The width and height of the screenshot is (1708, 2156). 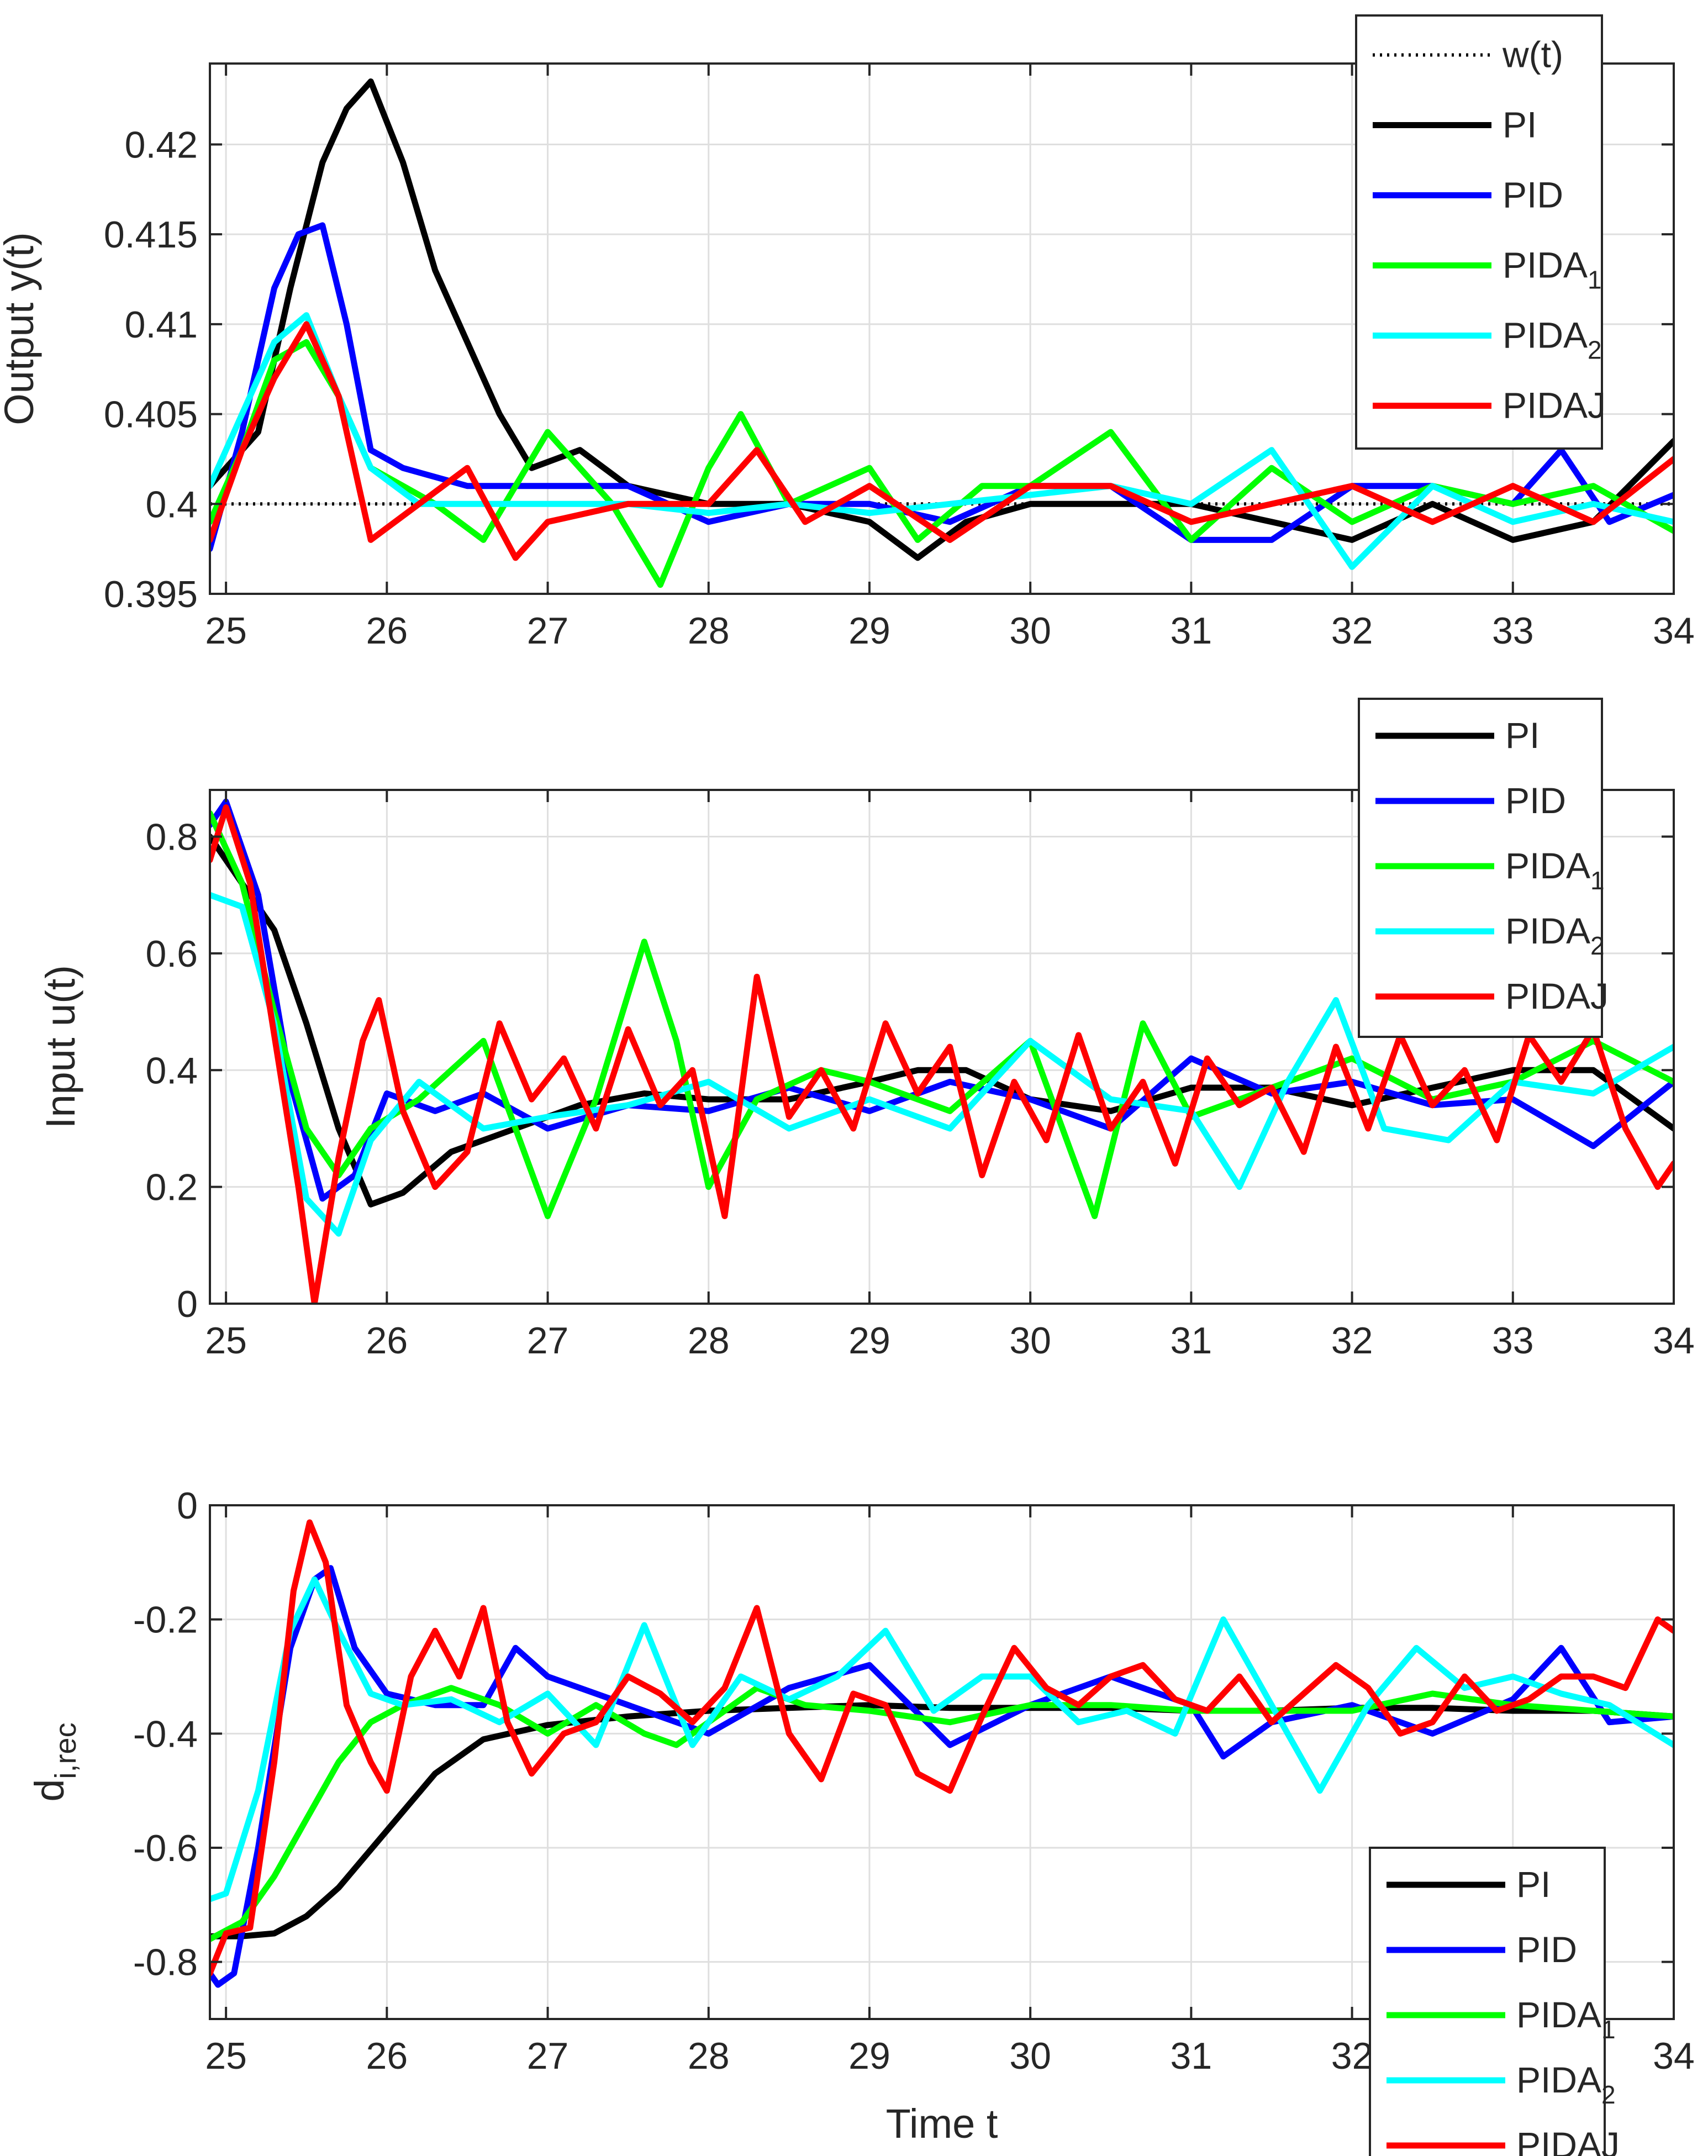 I want to click on y-tick-label: 0.405, so click(x=151, y=415).